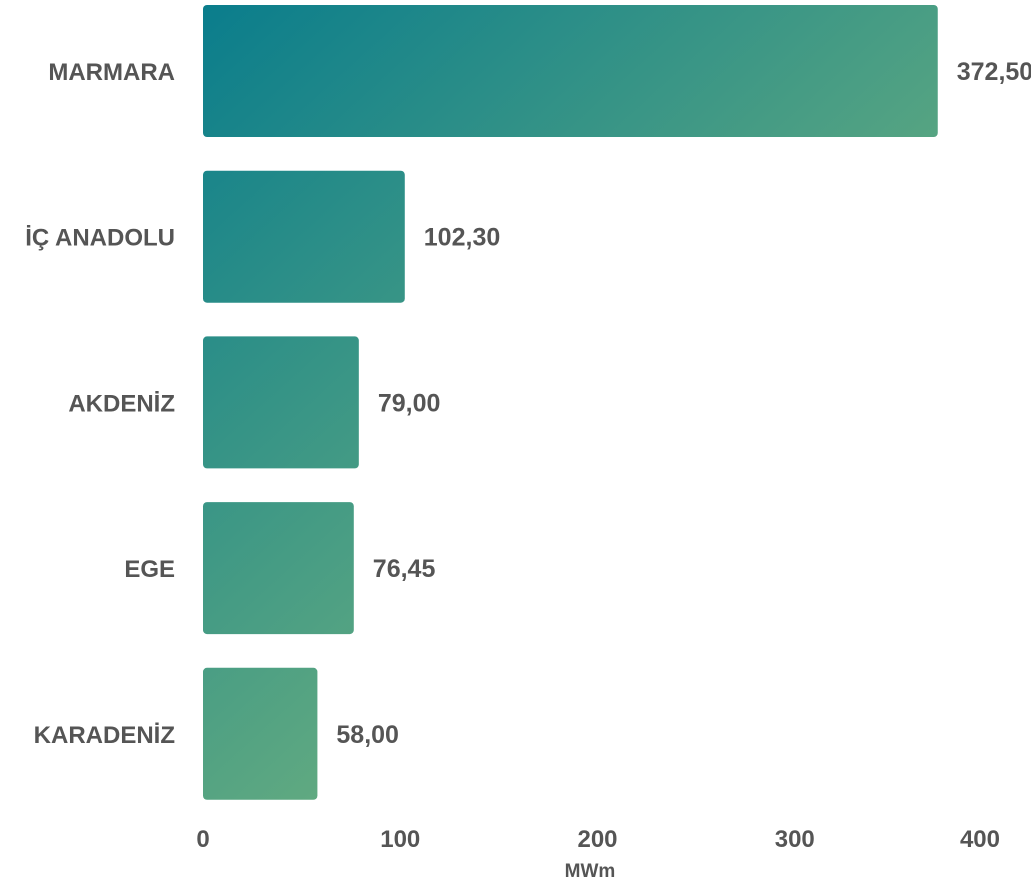  Describe the element at coordinates (149, 569) in the screenshot. I see `category-label-4: EGE` at that location.